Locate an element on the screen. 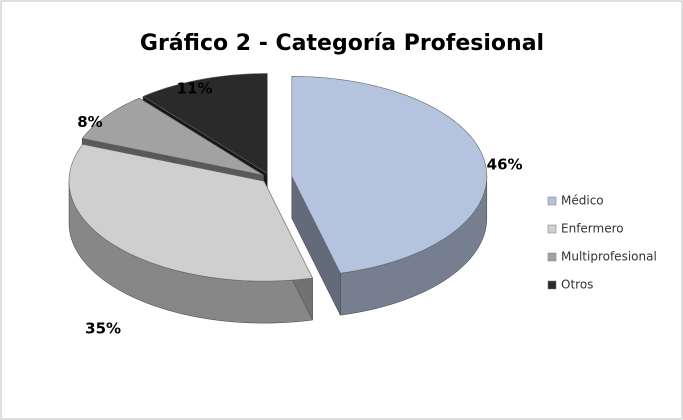 The width and height of the screenshot is (683, 420). legend-label: Médico is located at coordinates (582, 201).